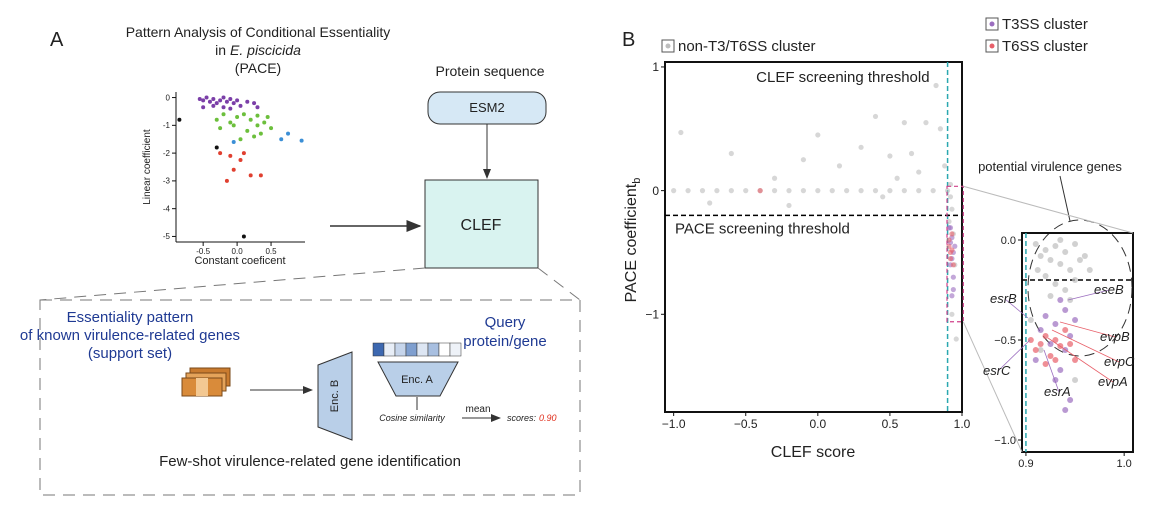  What do you see at coordinates (258, 68) in the screenshot?
I see `title-line: (PACE)` at bounding box center [258, 68].